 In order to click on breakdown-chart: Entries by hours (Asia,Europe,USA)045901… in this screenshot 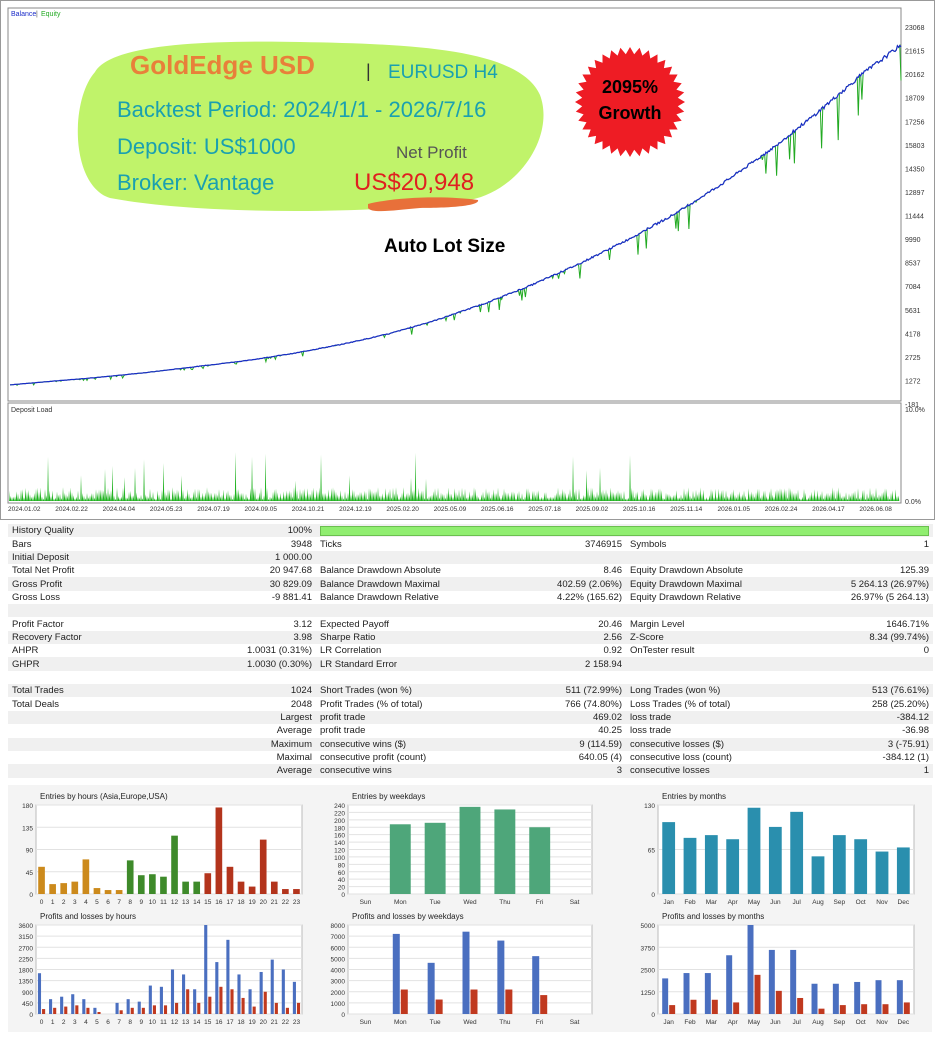, I will do `click(162, 849)`.